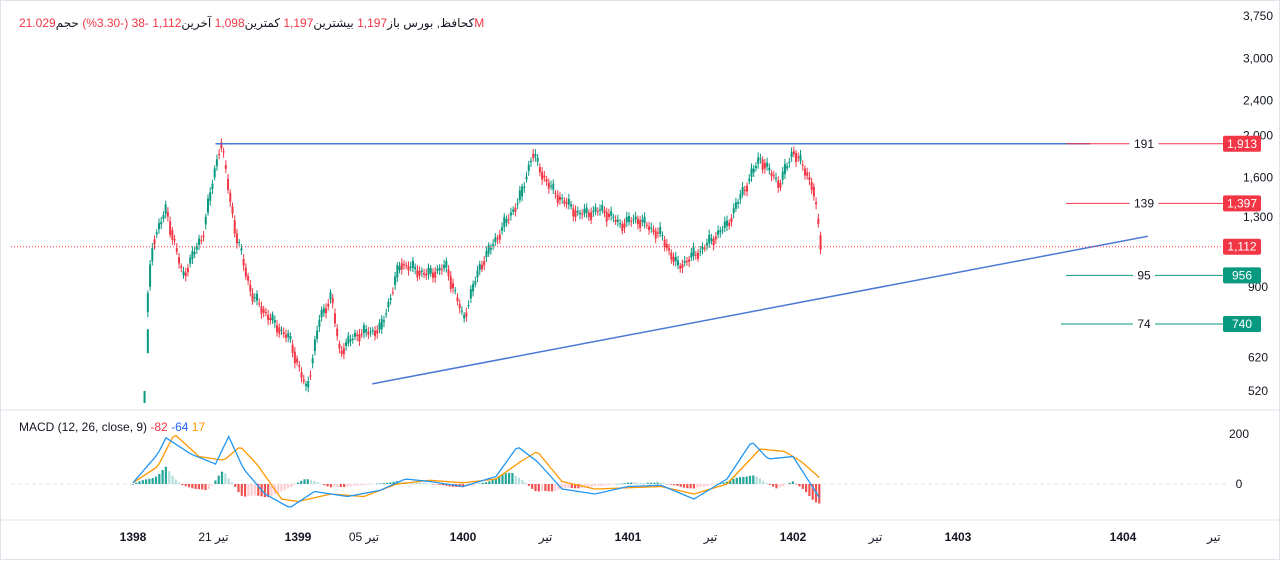 The image size is (1280, 561). What do you see at coordinates (372, 23) in the screenshot?
I see `open-value: 1,197` at bounding box center [372, 23].